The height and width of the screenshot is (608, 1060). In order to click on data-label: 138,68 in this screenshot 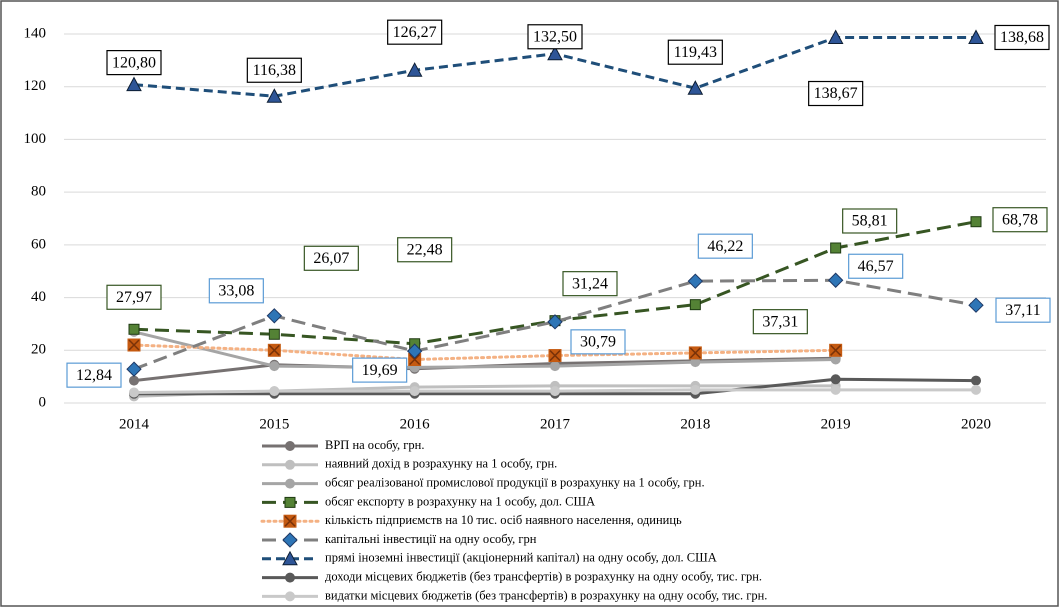, I will do `click(1022, 37)`.